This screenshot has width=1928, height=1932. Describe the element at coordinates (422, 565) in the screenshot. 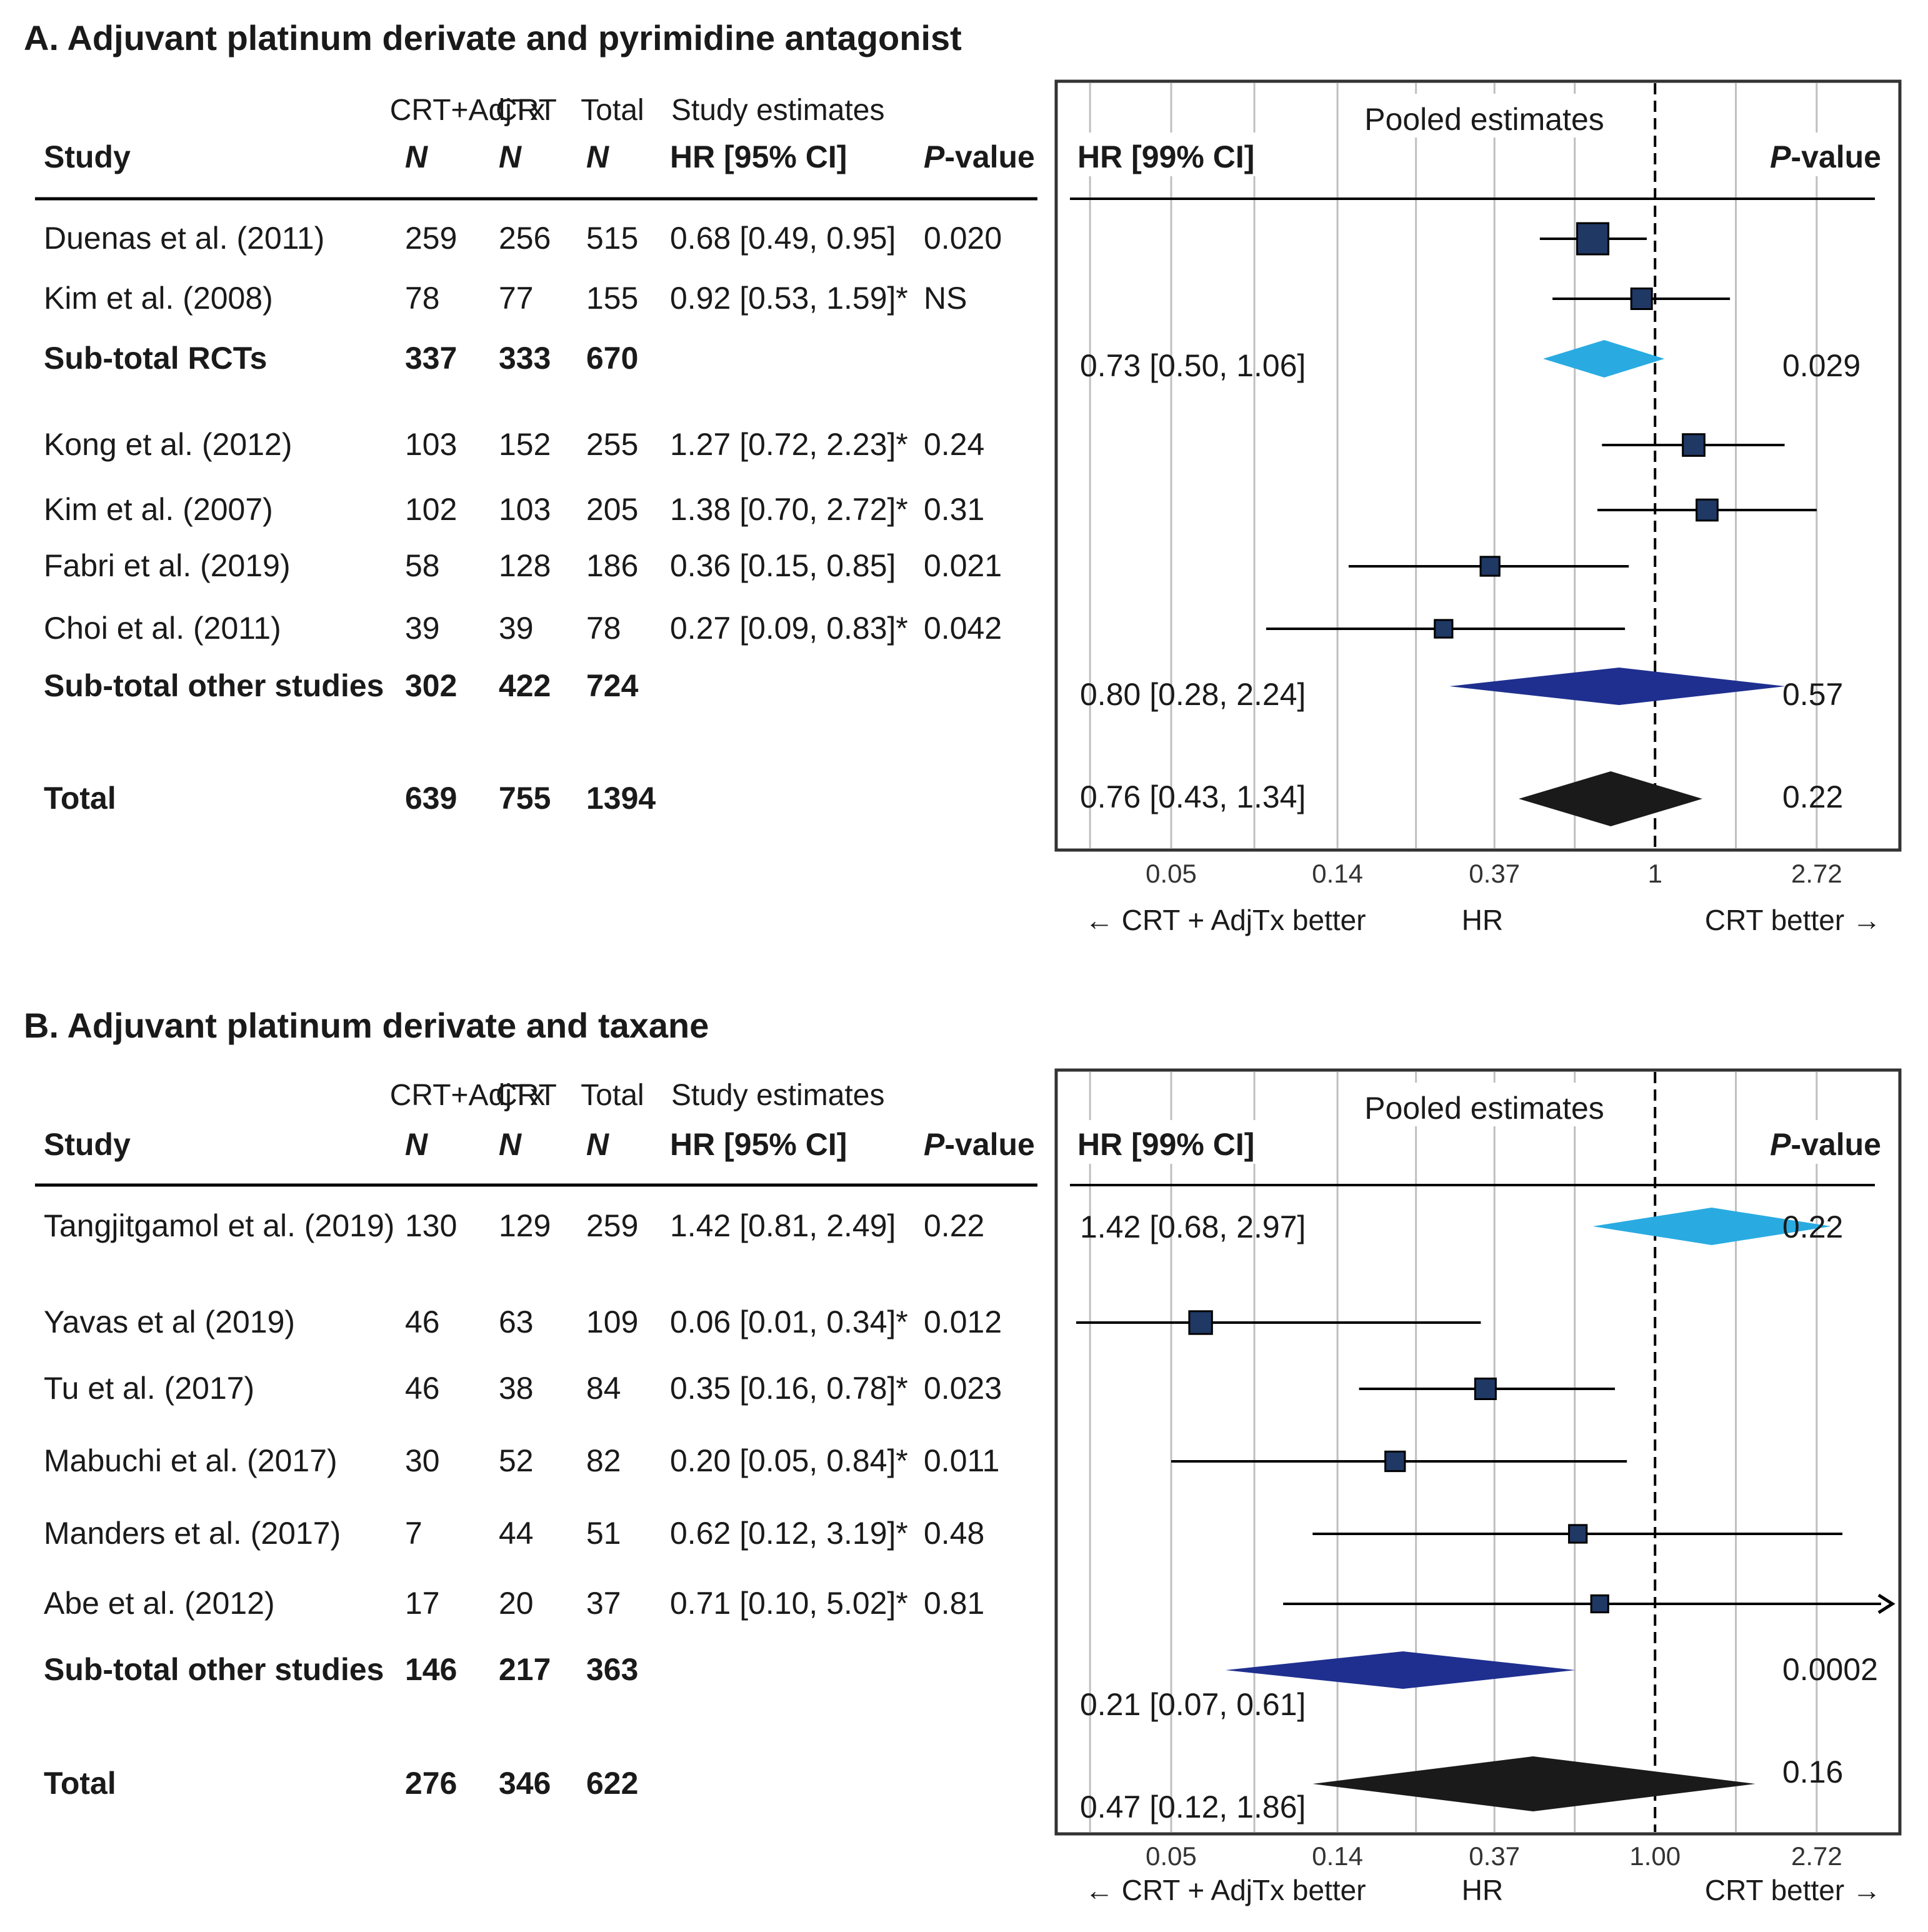

I see `n-crt-adjtx: 58` at that location.